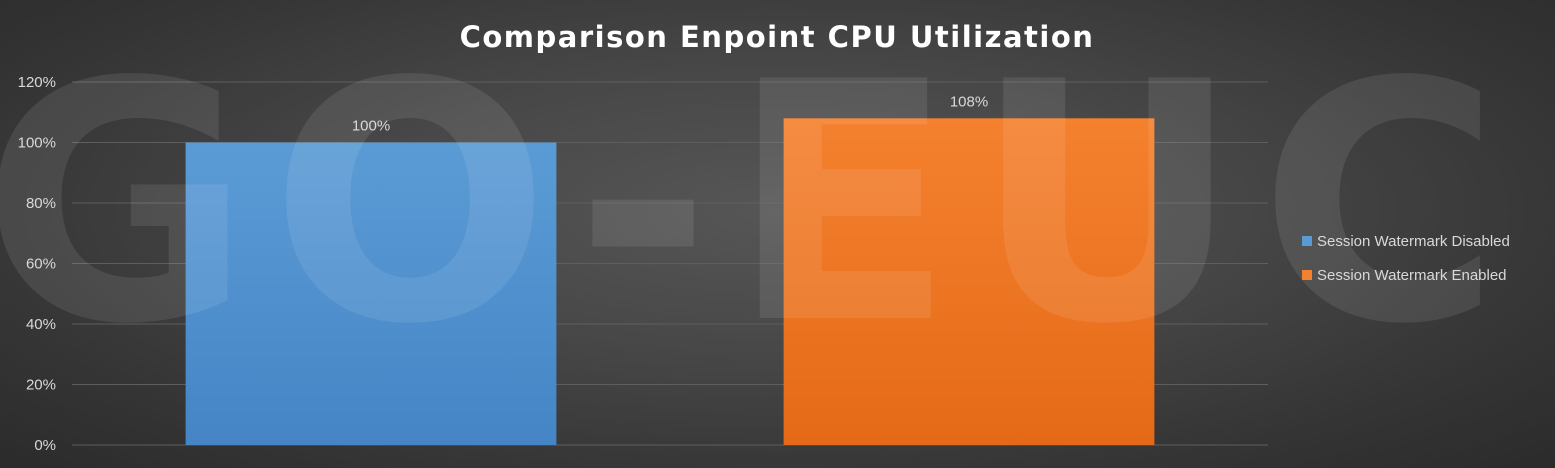 Image resolution: width=1555 pixels, height=468 pixels. Describe the element at coordinates (37, 143) in the screenshot. I see `y-tick-label: 100%` at that location.